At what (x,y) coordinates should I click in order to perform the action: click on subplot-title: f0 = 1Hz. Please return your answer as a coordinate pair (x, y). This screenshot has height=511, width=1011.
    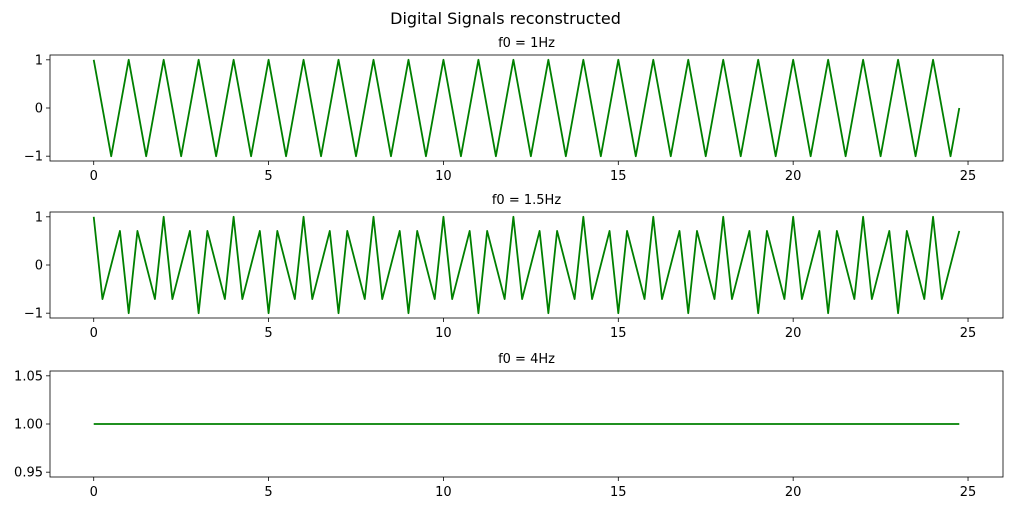
    Looking at the image, I should click on (526, 43).